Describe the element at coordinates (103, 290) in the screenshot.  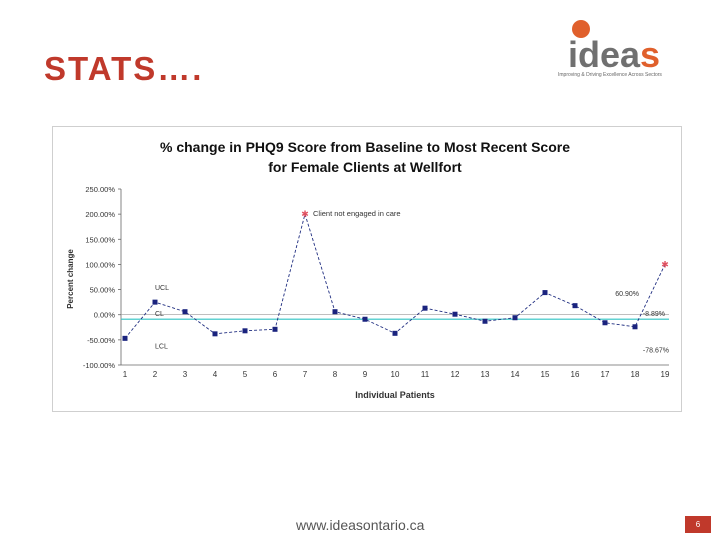
I see `y-tick-label: 50.00%` at that location.